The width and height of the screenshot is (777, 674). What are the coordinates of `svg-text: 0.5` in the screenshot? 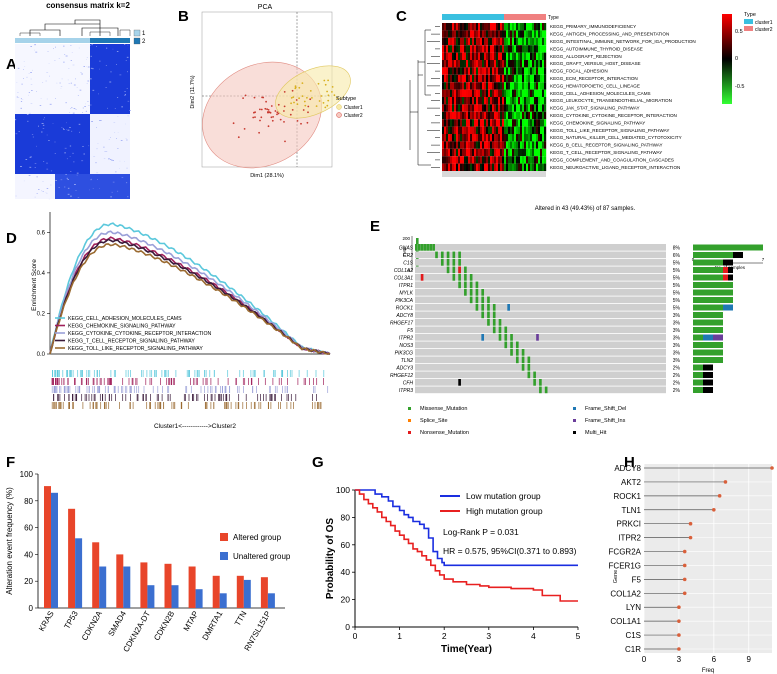 It's located at (739, 32).